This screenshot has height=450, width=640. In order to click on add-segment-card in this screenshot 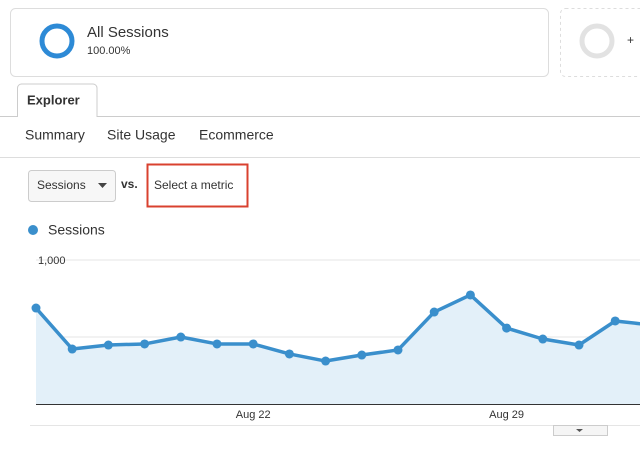, I will do `click(600, 42)`.